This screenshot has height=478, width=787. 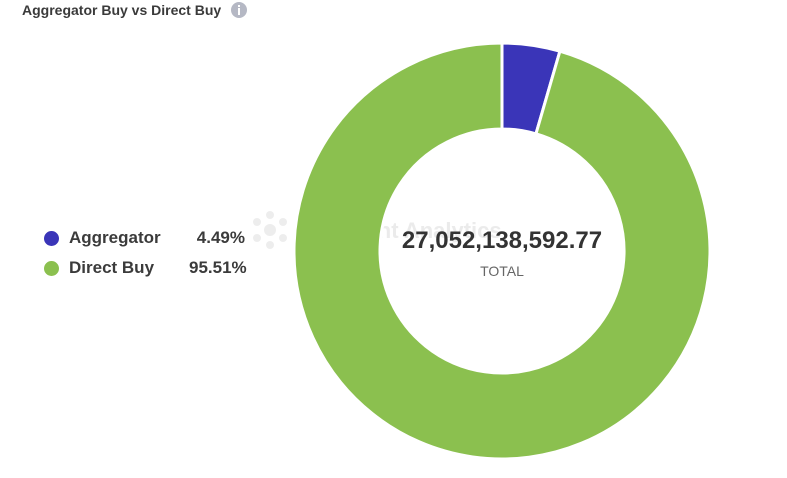 I want to click on legend-dot-direct-buy, so click(x=51, y=268).